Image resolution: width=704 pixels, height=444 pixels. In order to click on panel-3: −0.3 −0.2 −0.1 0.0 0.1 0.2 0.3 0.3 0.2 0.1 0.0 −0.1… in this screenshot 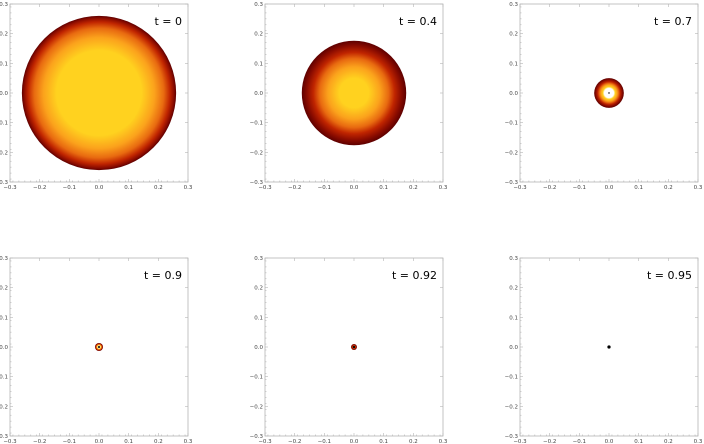, I will do `click(96, 350)`.